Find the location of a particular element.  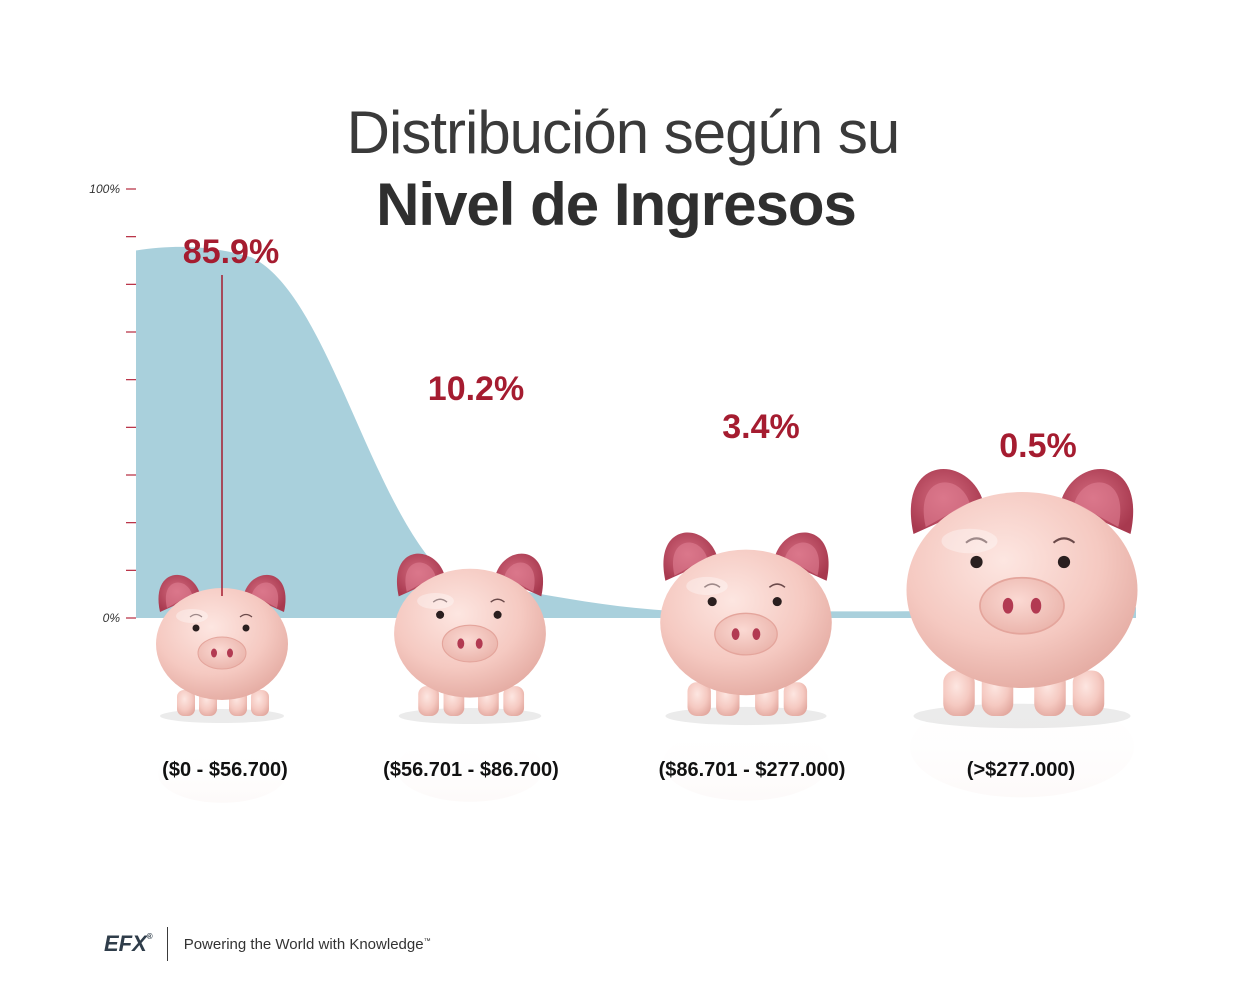

footer: EFX® Powering the World with Knowledge™ is located at coordinates (267, 944).